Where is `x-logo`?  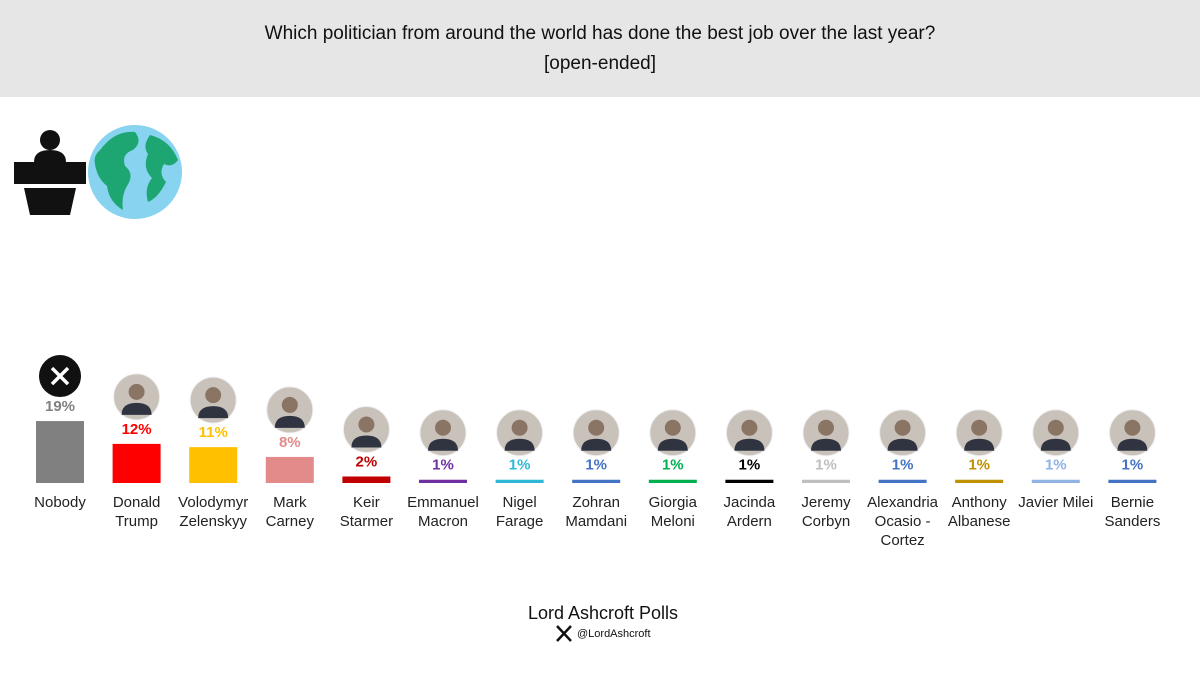 x-logo is located at coordinates (564, 633).